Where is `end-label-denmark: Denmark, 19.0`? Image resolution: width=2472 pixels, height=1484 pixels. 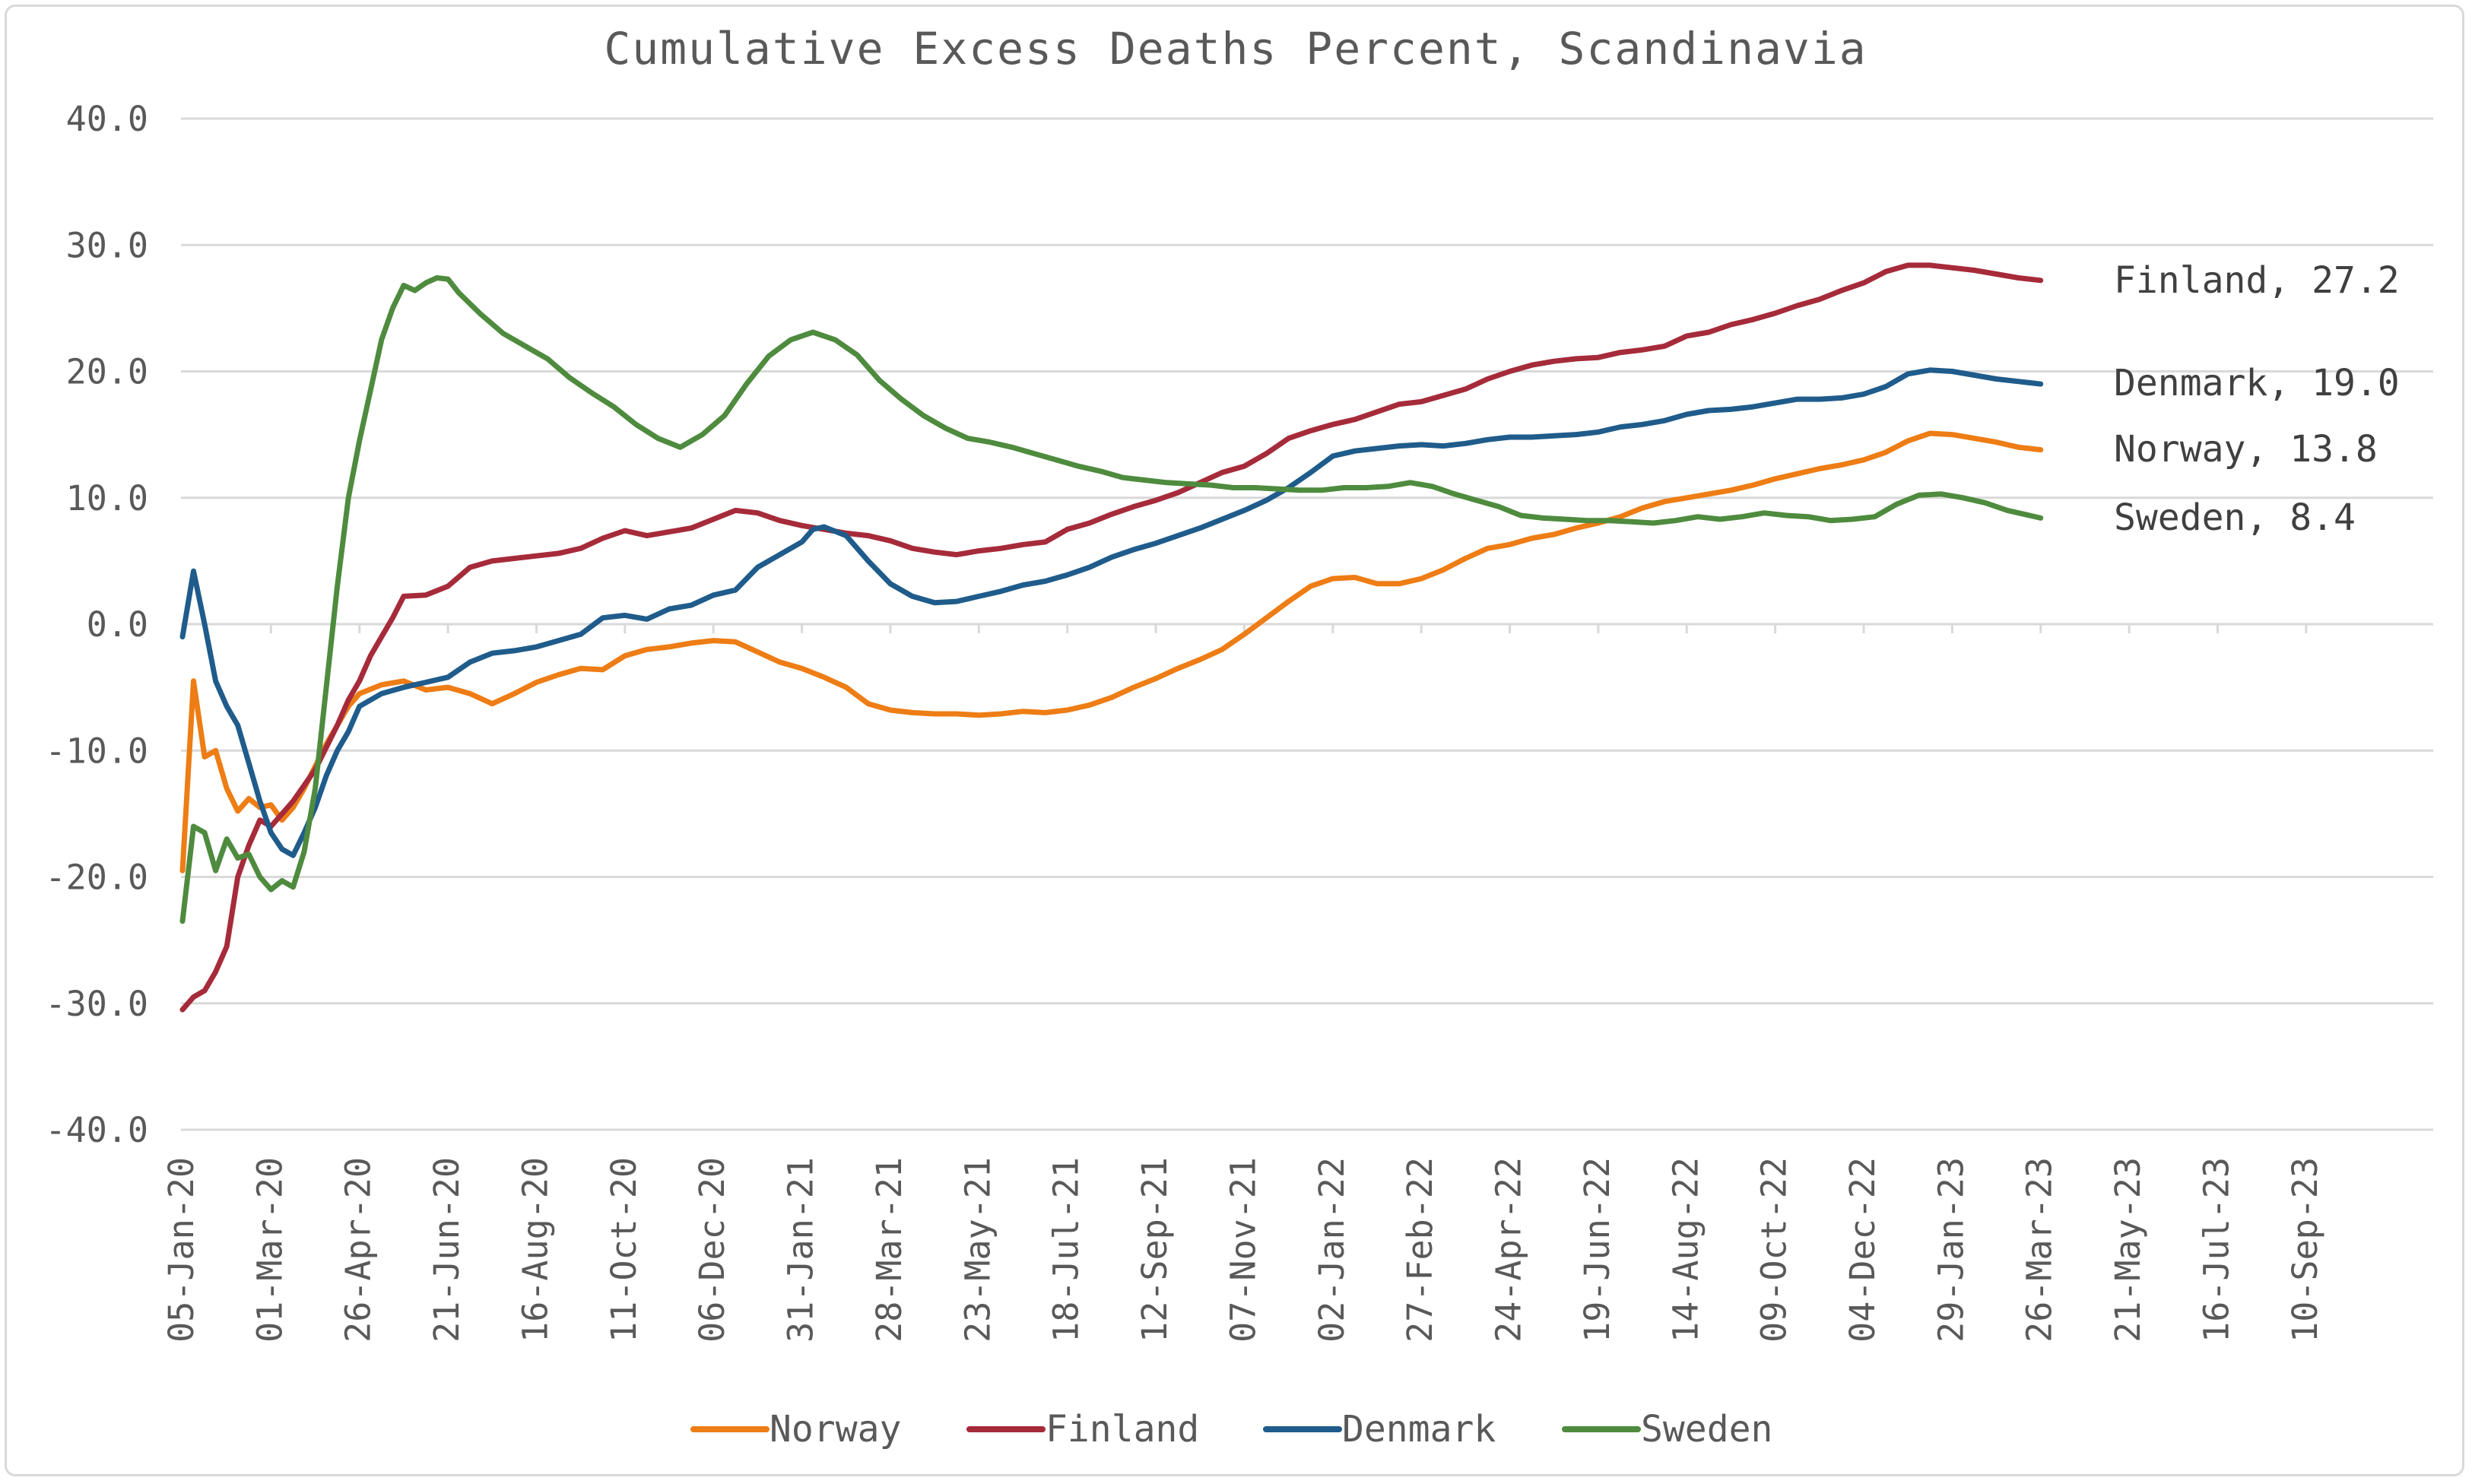
end-label-denmark: Denmark, 19.0 is located at coordinates (2257, 383).